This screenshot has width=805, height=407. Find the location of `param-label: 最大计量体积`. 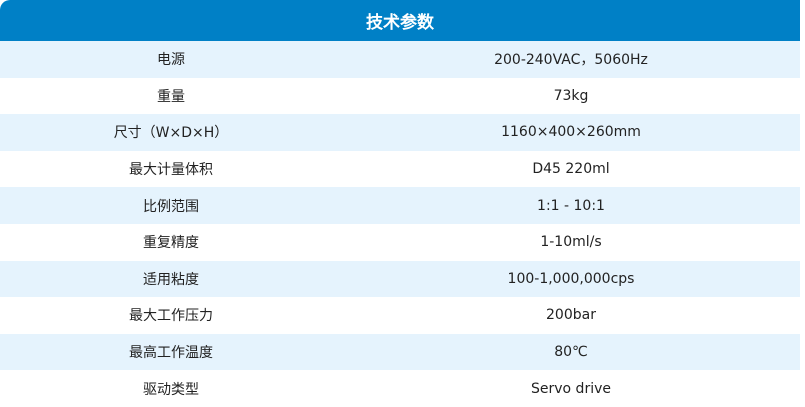

param-label: 最大计量体积 is located at coordinates (171, 170).